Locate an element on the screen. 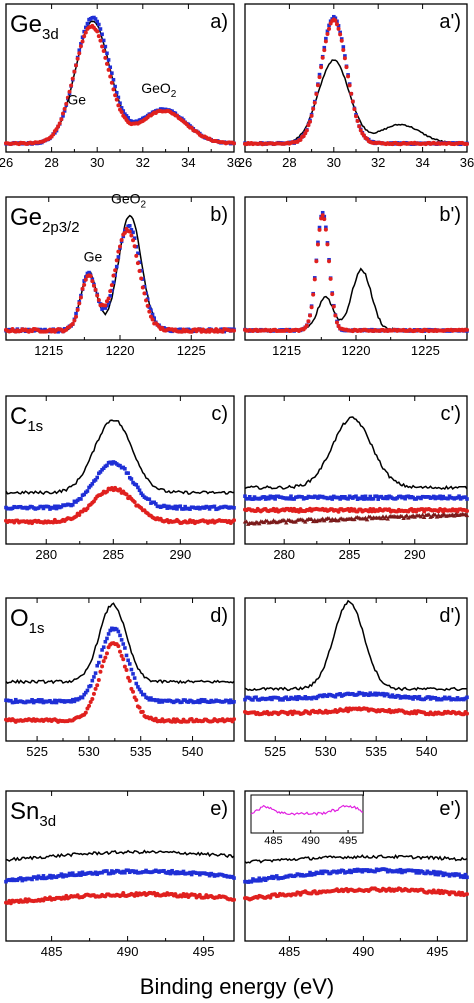 The image size is (474, 1003). series-line is located at coordinates (120, 643).